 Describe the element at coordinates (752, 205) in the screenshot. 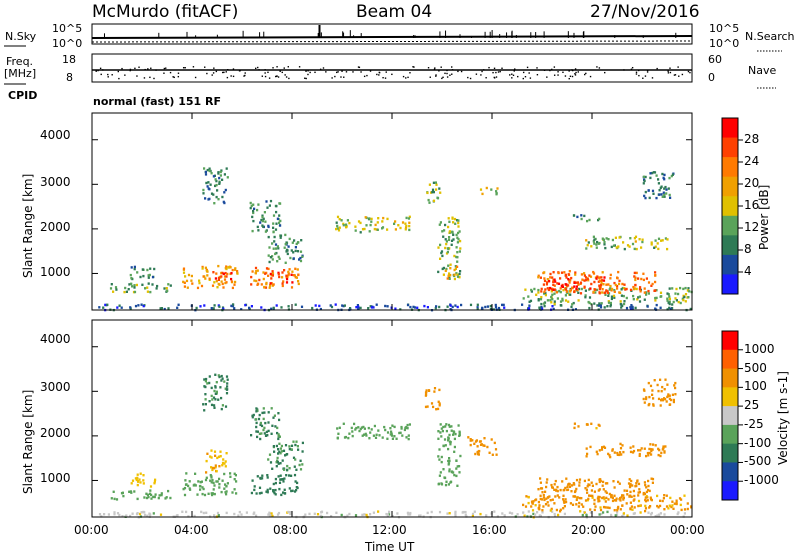

I see `power-colorbar-tick-label: 16` at that location.